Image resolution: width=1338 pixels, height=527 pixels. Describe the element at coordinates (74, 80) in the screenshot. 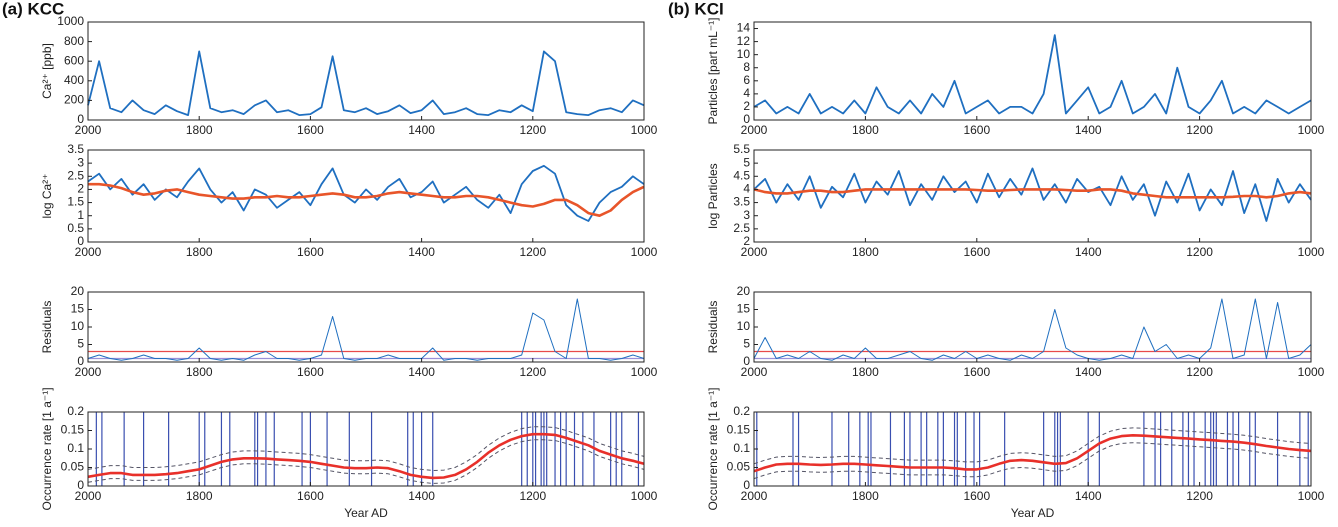

I see `y-tick-label: 400` at that location.